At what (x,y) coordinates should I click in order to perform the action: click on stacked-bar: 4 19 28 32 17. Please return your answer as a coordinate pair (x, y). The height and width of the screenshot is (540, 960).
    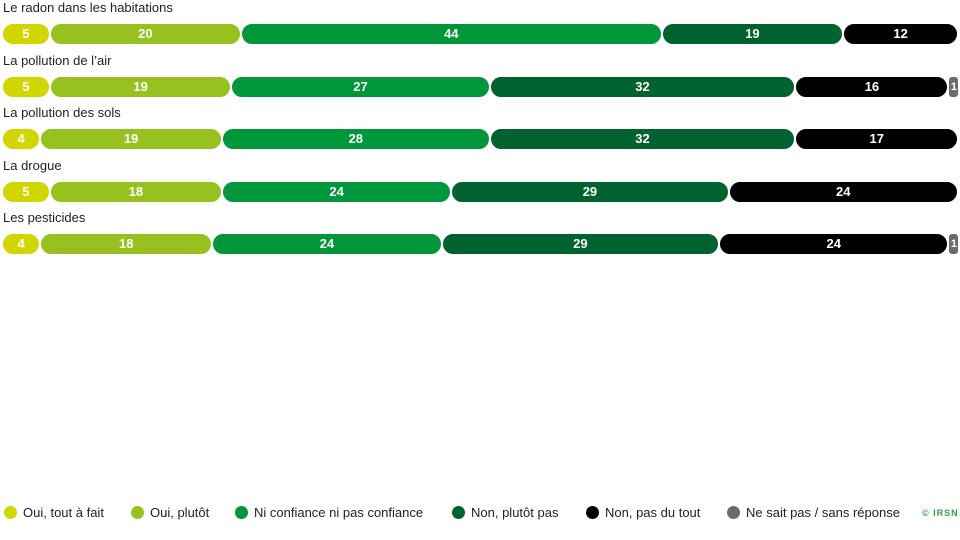
    Looking at the image, I should click on (480, 139).